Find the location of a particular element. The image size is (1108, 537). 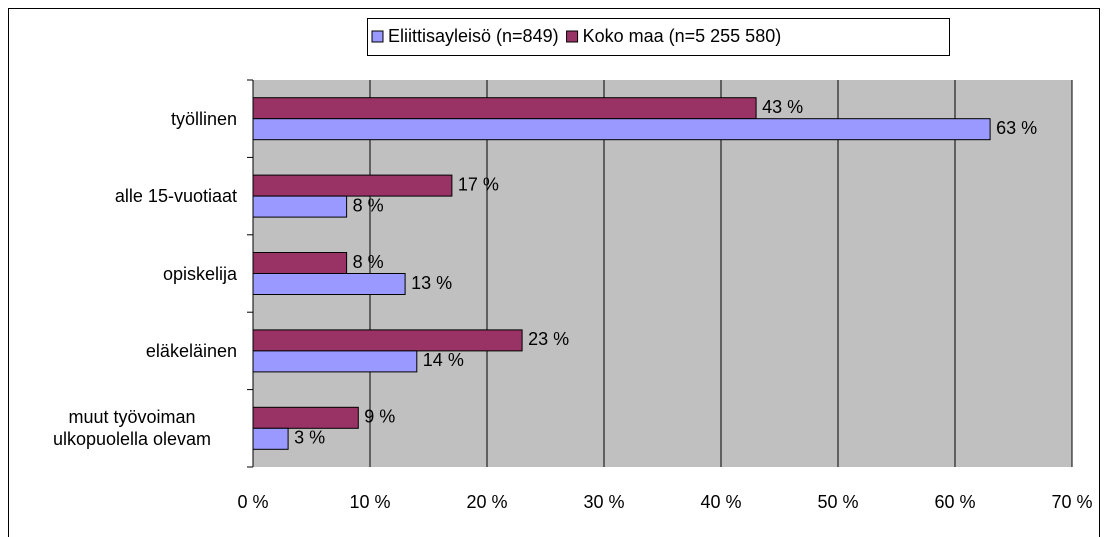

x-tick-label: 30 % is located at coordinates (603, 502).